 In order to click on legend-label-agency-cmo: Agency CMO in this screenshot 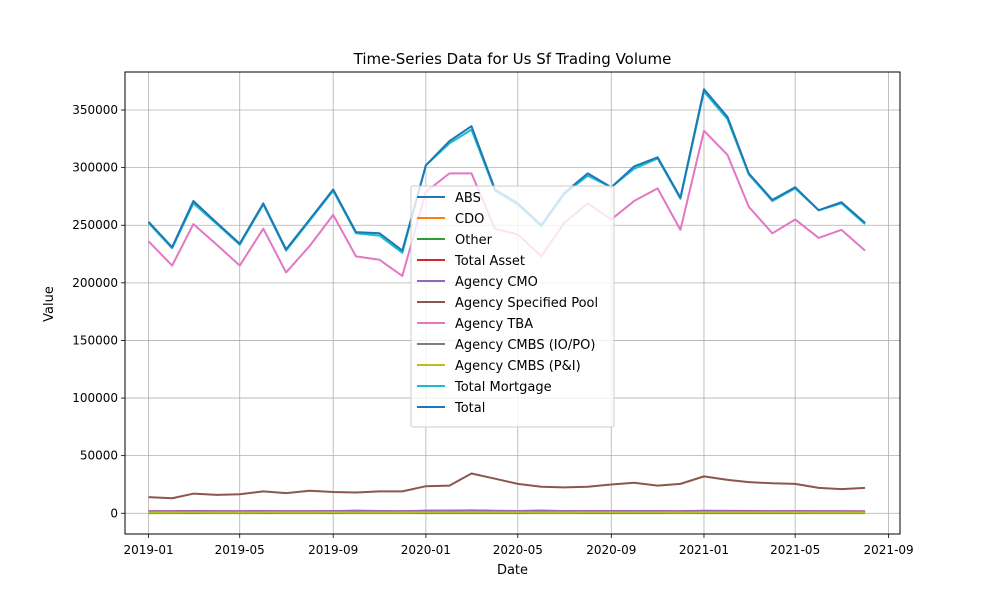, I will do `click(496, 282)`.